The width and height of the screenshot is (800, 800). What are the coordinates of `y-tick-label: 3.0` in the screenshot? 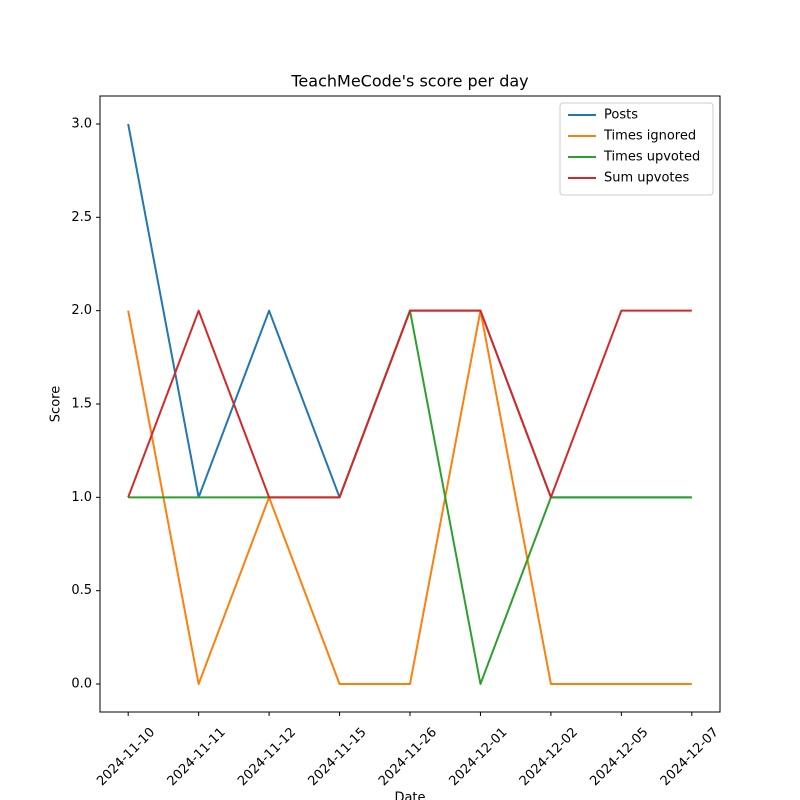 It's located at (81, 124).